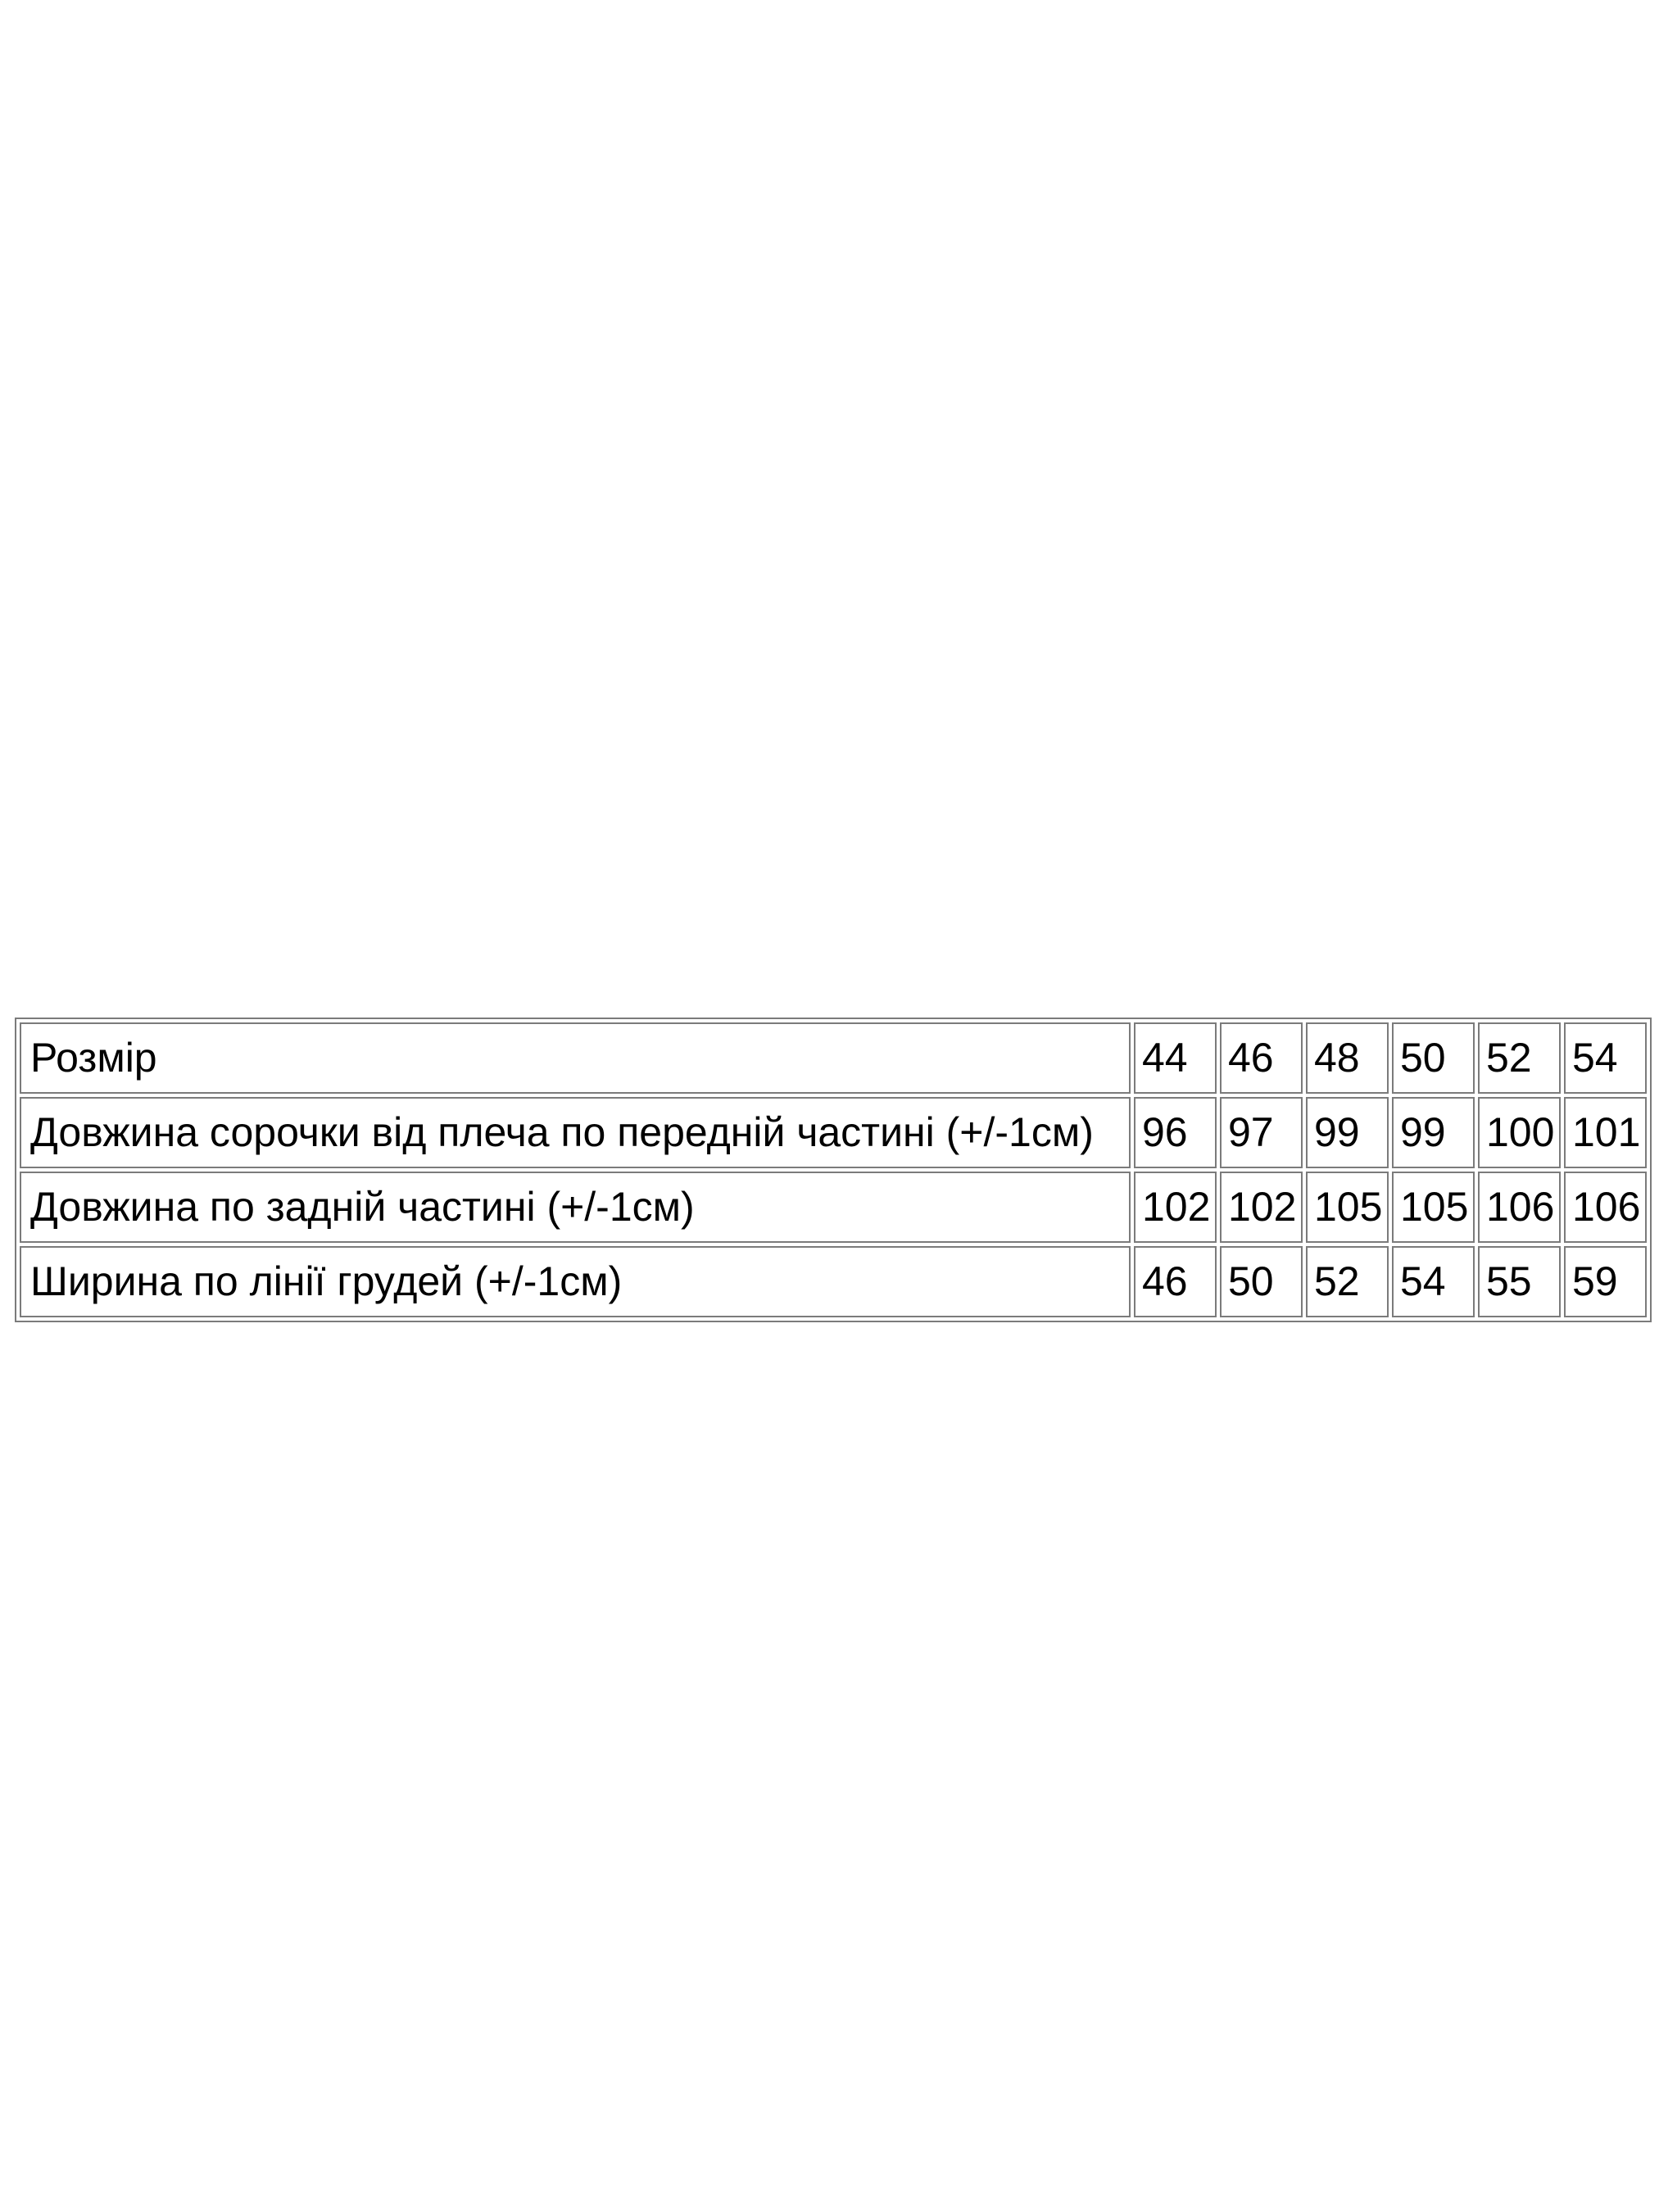  What do you see at coordinates (575, 1281) in the screenshot?
I see `row-label: Ширина по лінії грудей (+/-1см)` at bounding box center [575, 1281].